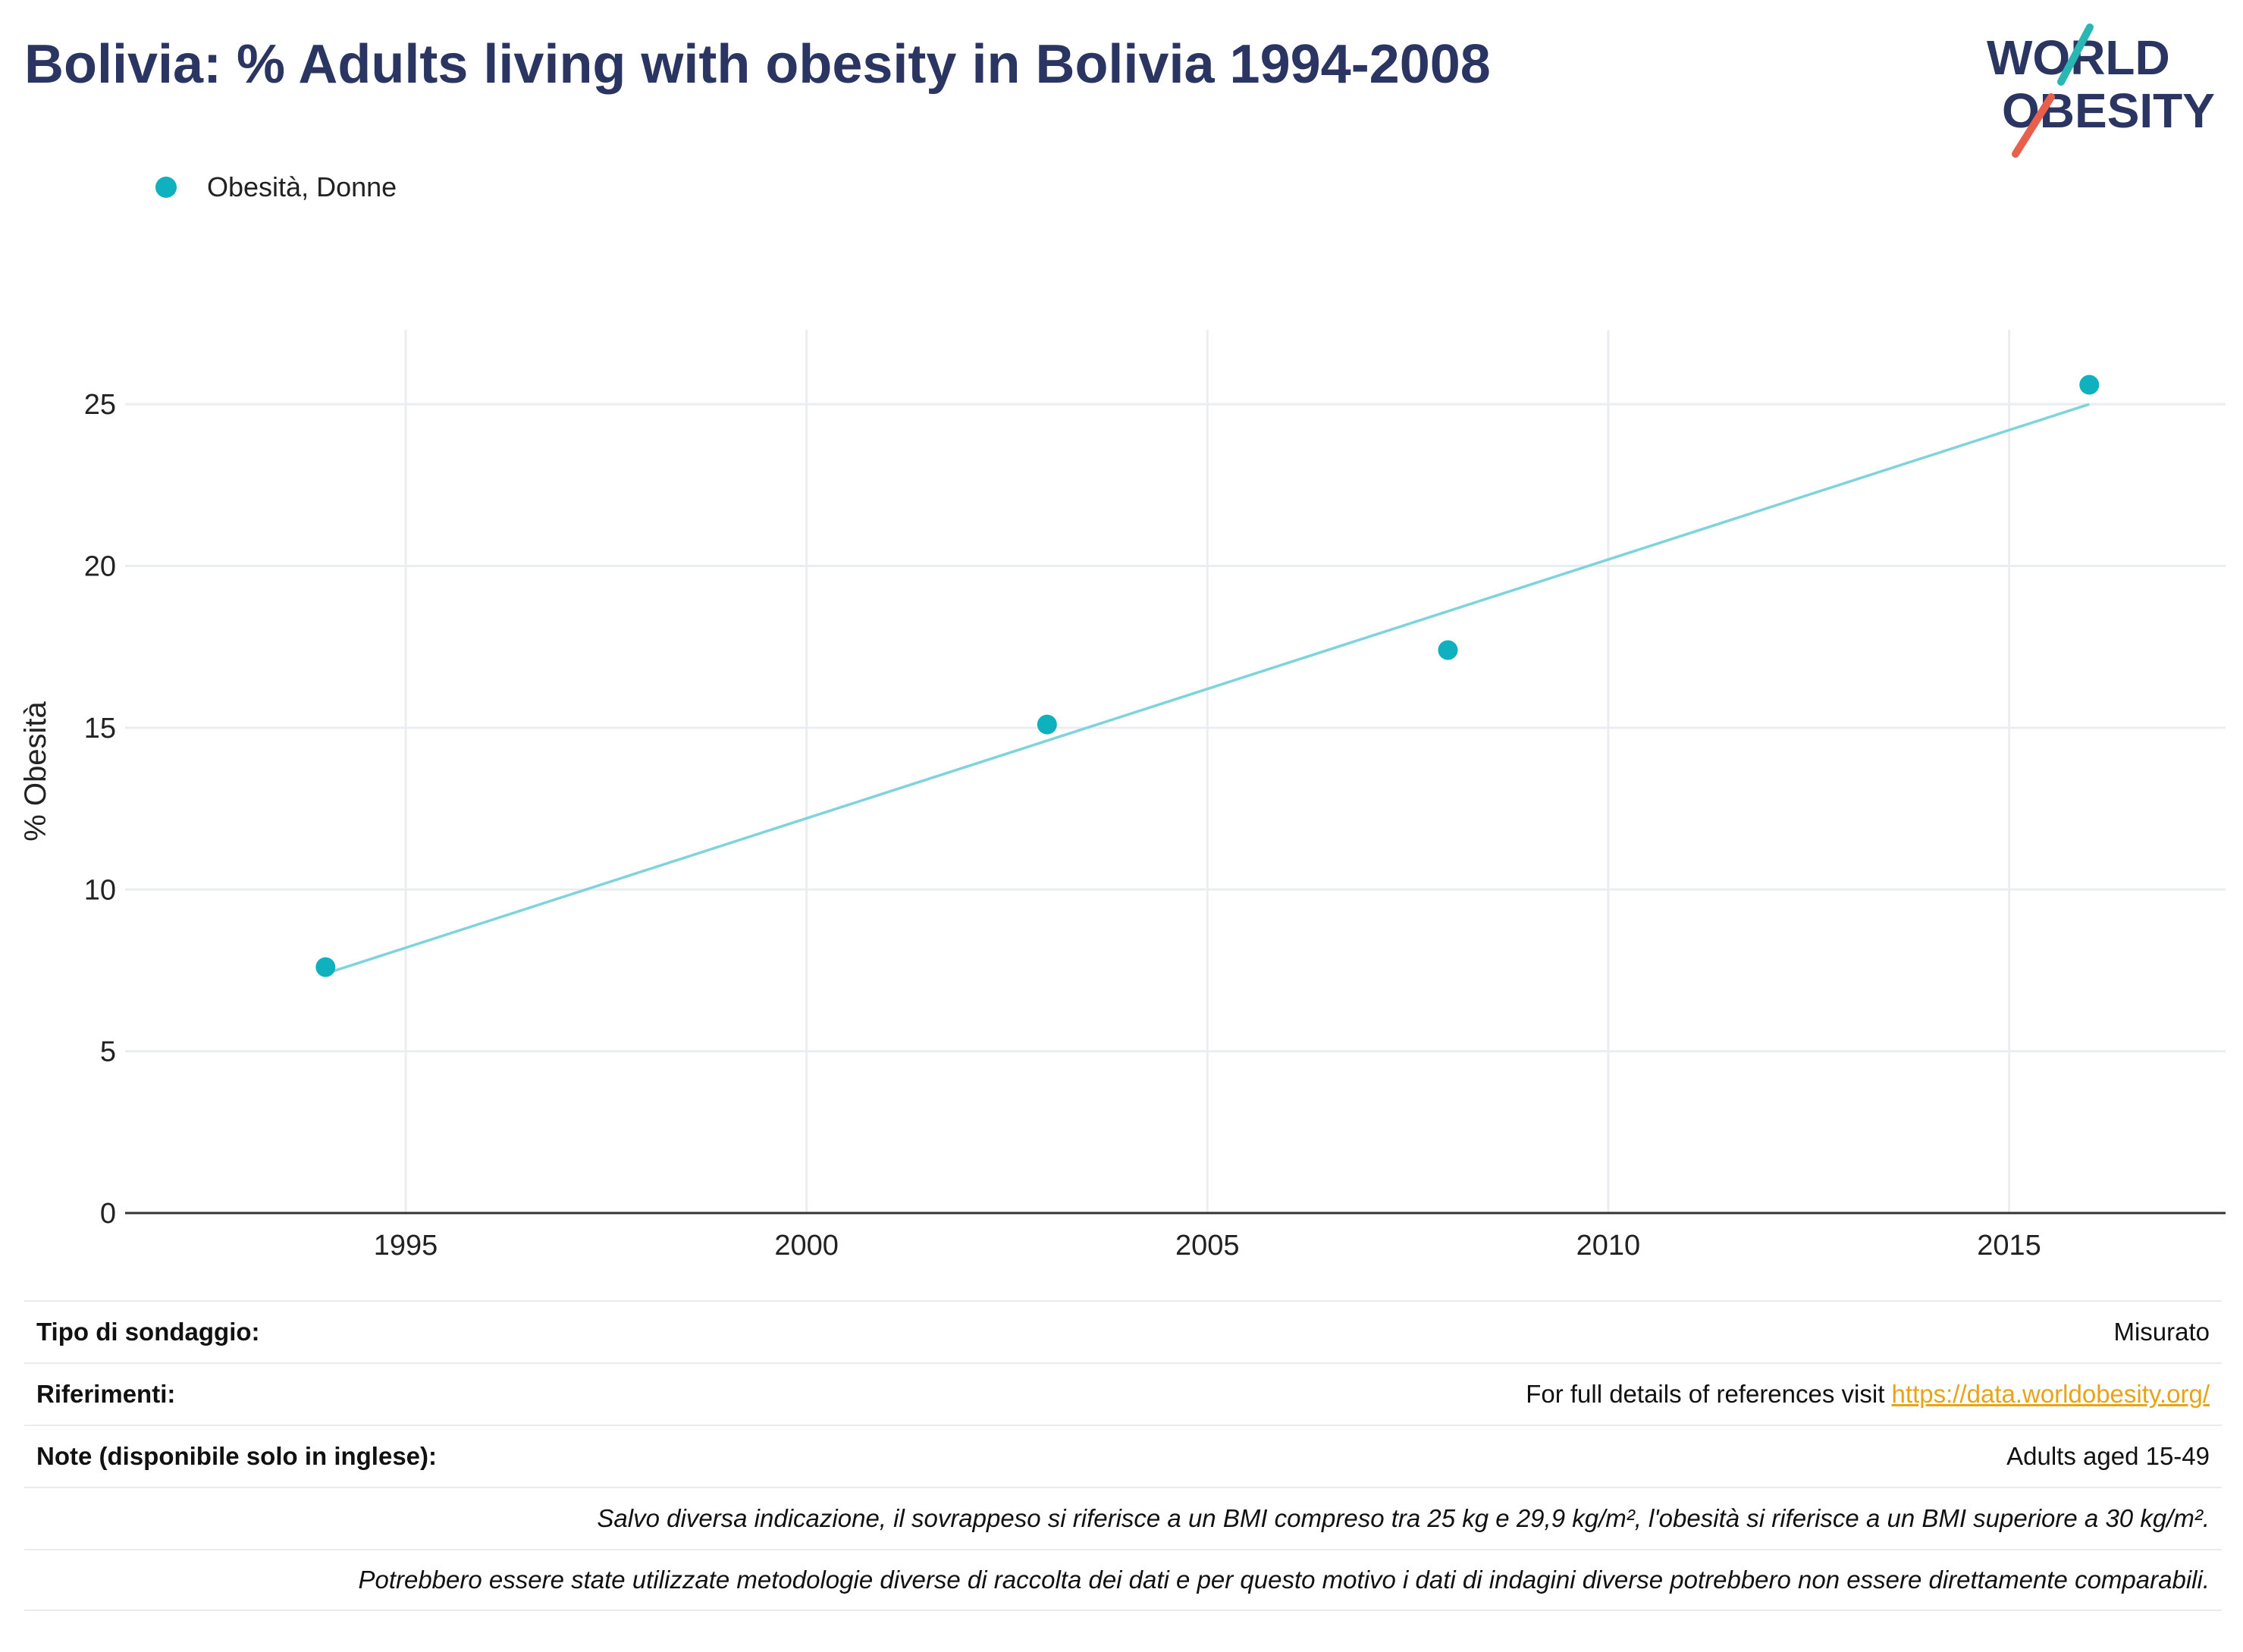  What do you see at coordinates (106, 1394) in the screenshot?
I see `references-label: Riferimenti:` at bounding box center [106, 1394].